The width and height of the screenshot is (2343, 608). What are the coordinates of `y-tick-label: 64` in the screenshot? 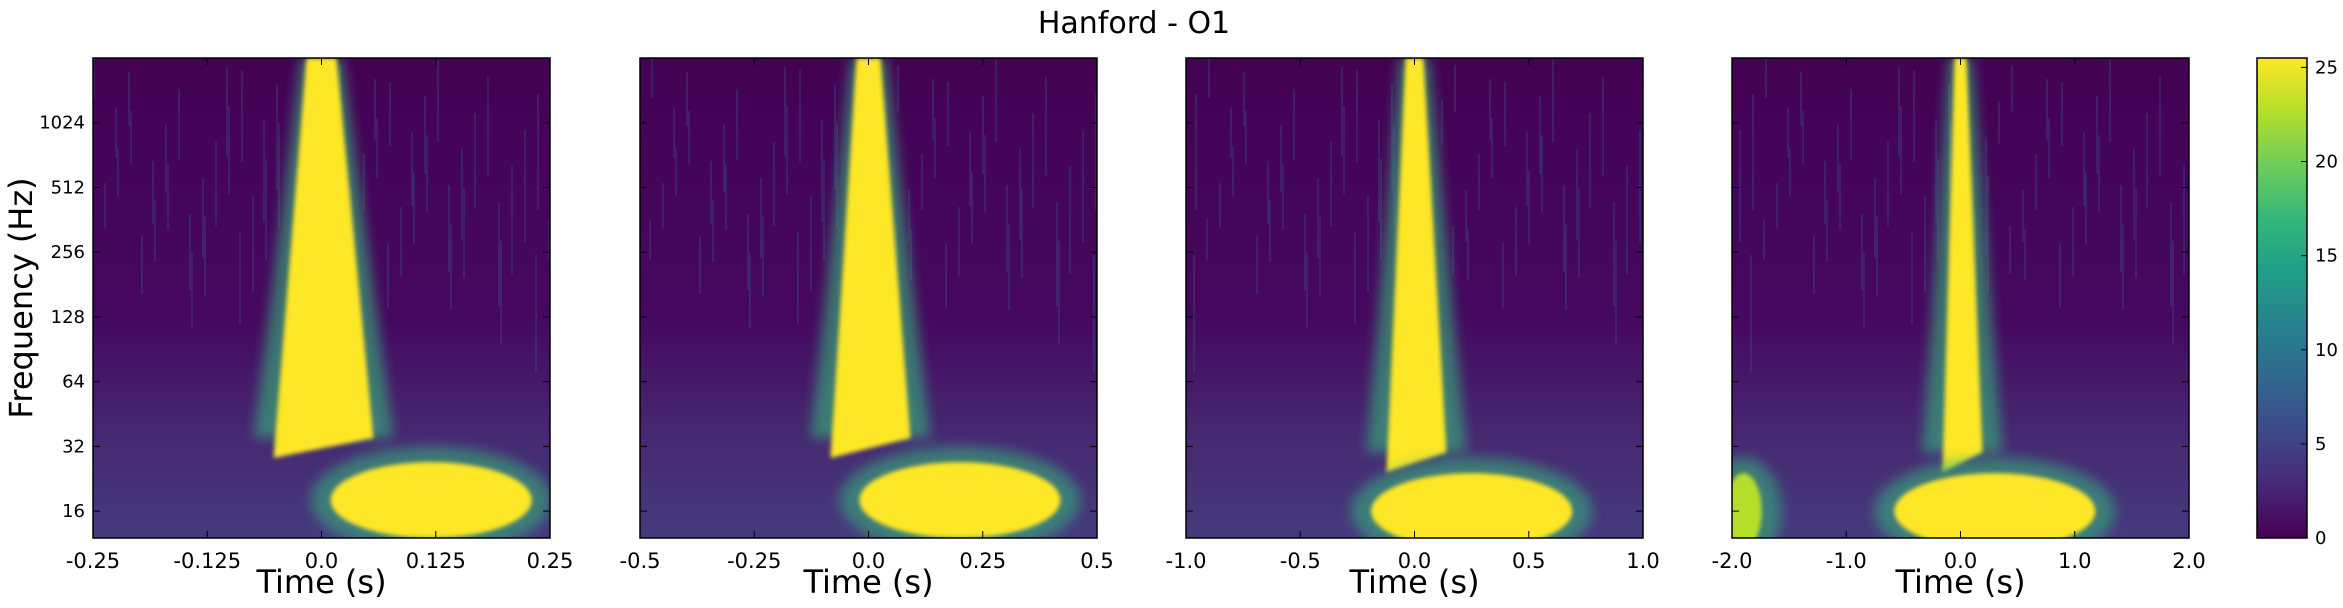 It's located at (73, 382).